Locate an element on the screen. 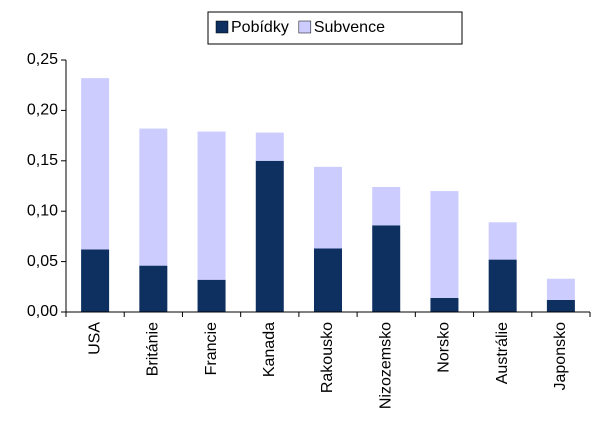 The image size is (599, 441). x-tick-label: Rakousko is located at coordinates (327, 357).